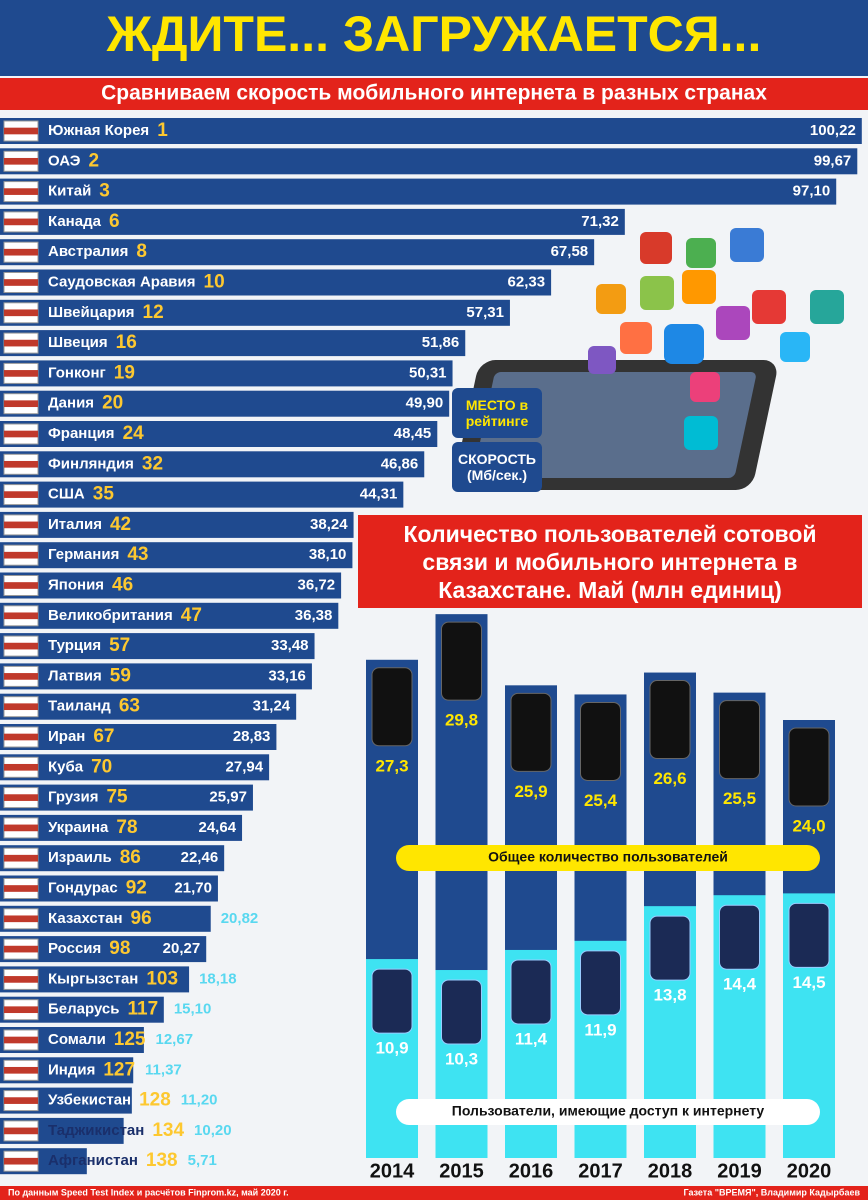 The width and height of the screenshot is (868, 1200). I want to click on value-label: 14,4, so click(740, 984).